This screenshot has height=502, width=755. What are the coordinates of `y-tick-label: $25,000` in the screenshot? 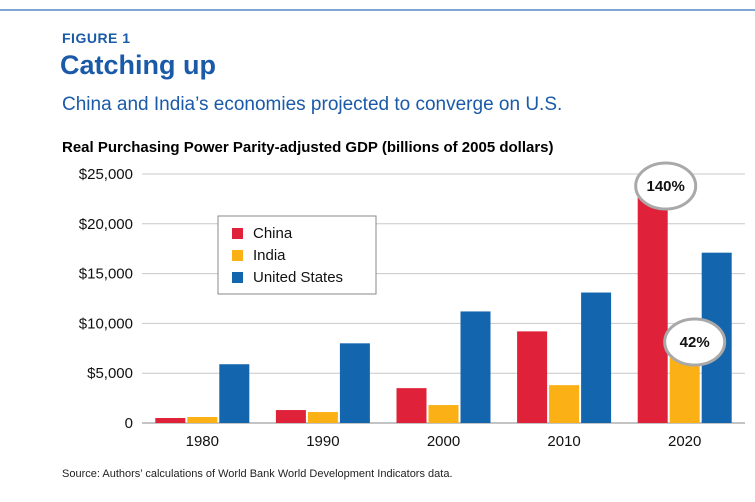 It's located at (106, 174).